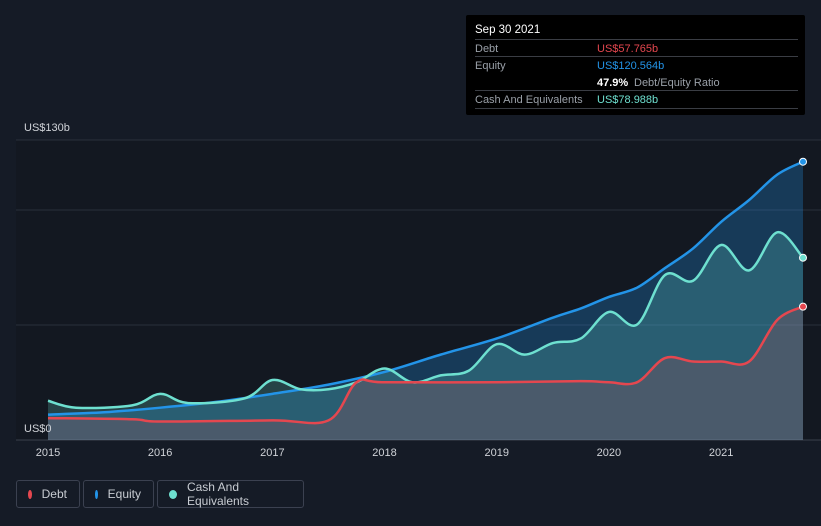 The height and width of the screenshot is (526, 821). What do you see at coordinates (803, 306) in the screenshot?
I see `endpoint-debt` at bounding box center [803, 306].